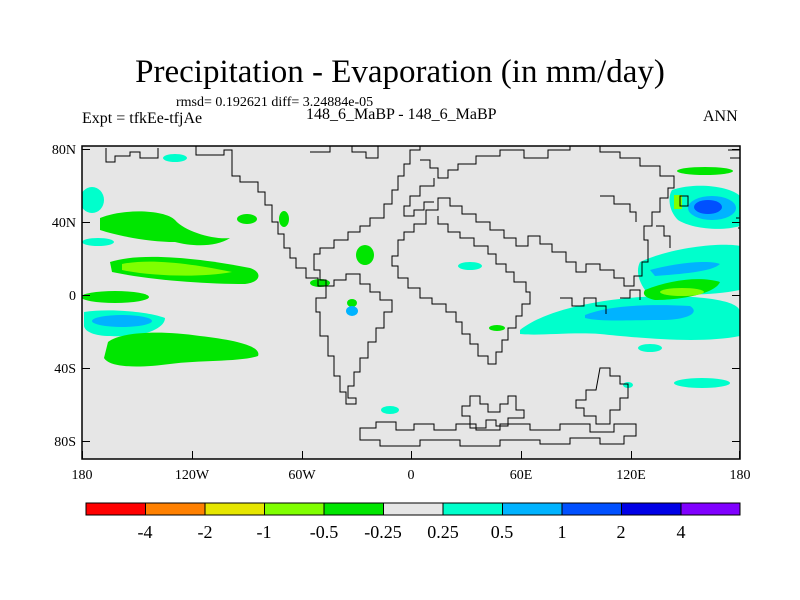 This screenshot has height=600, width=800. Describe the element at coordinates (443, 532) in the screenshot. I see `colorbar-label: 0.25` at that location.